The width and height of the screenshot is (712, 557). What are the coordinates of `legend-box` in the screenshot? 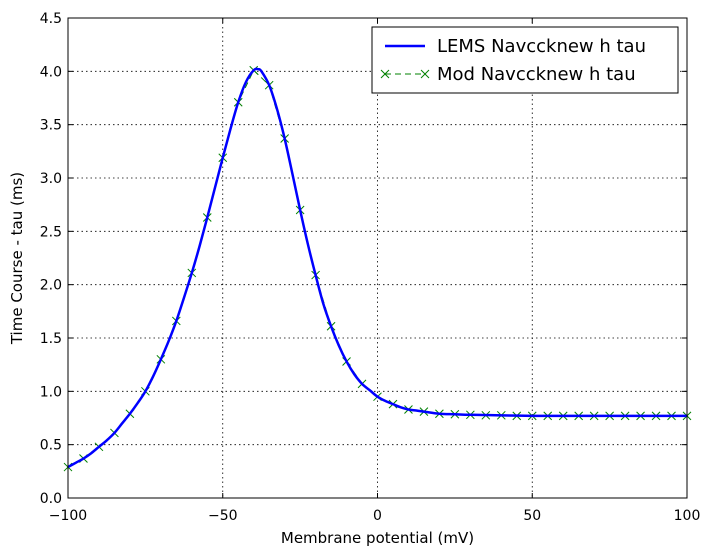 It's located at (525, 60).